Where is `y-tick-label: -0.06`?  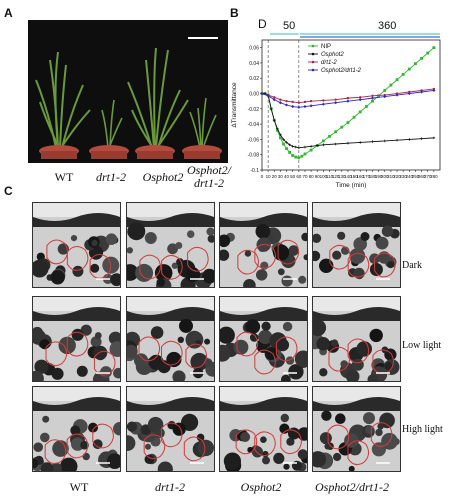 y-tick-label: -0.06 is located at coordinates (254, 140).